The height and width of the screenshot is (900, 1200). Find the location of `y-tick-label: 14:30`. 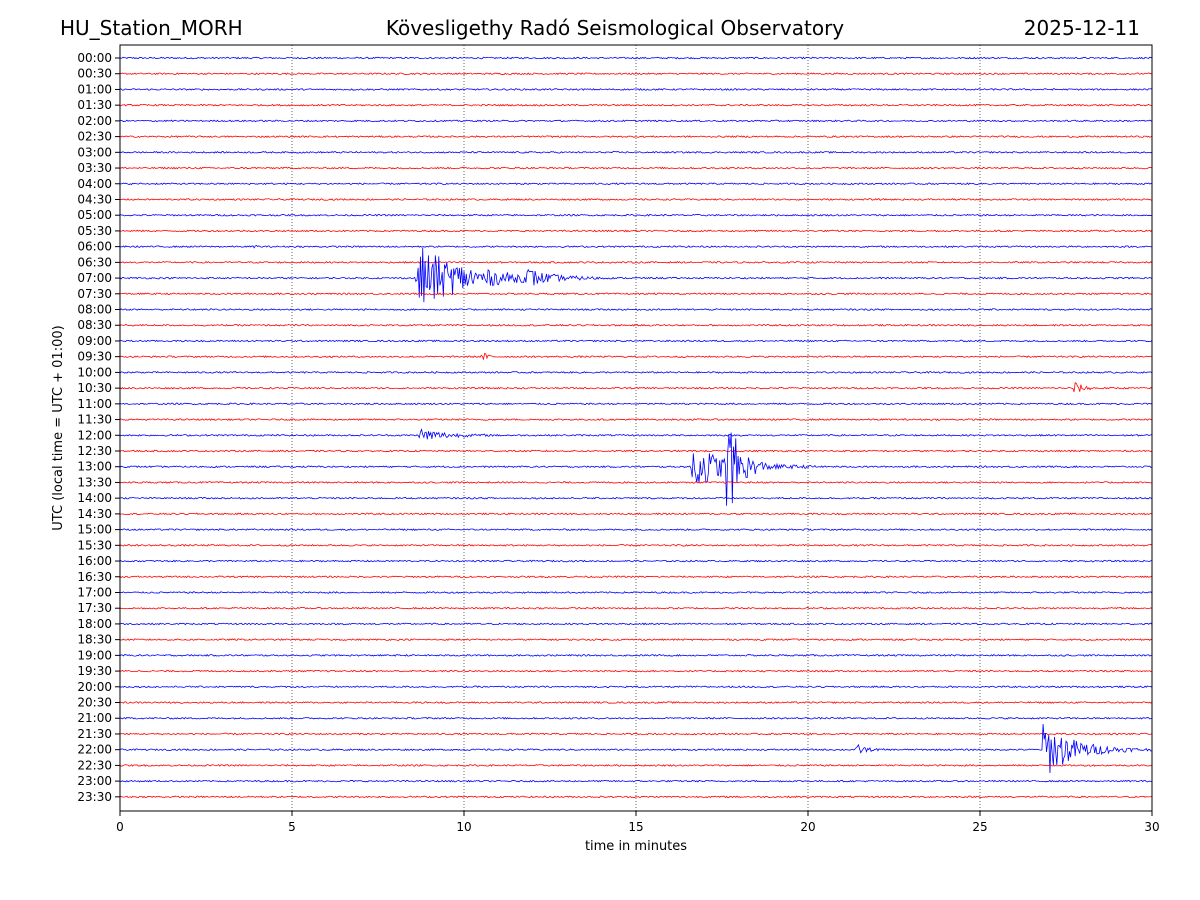

y-tick-label: 14:30 is located at coordinates (94, 514).